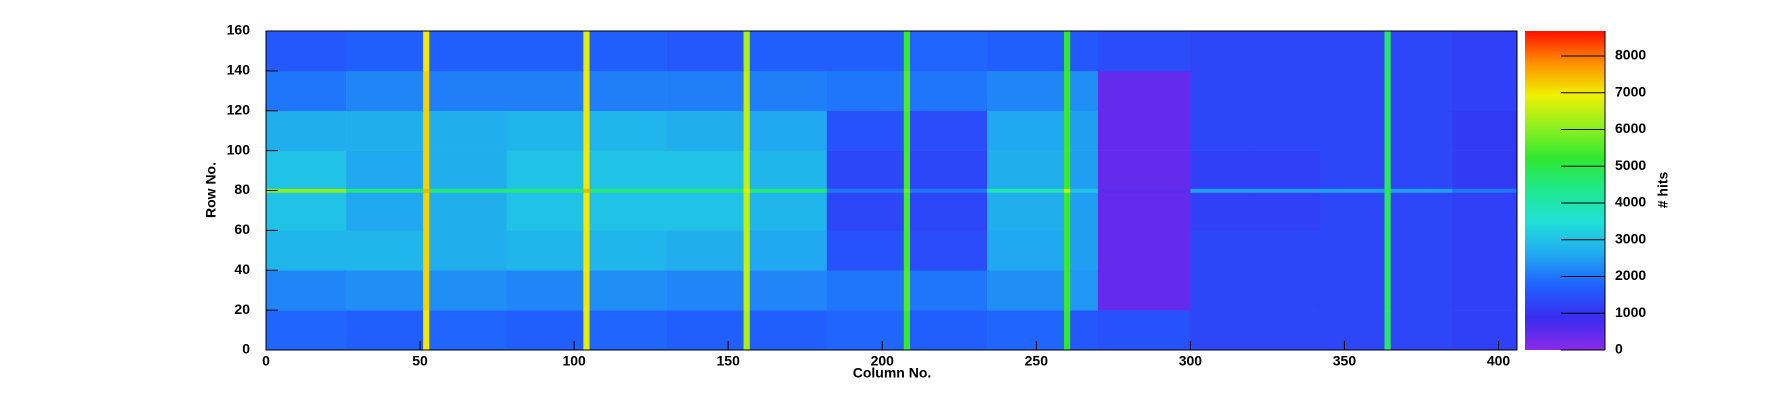 The width and height of the screenshot is (1784, 417). I want to click on colorbar-tick-label: 3000, so click(1630, 238).